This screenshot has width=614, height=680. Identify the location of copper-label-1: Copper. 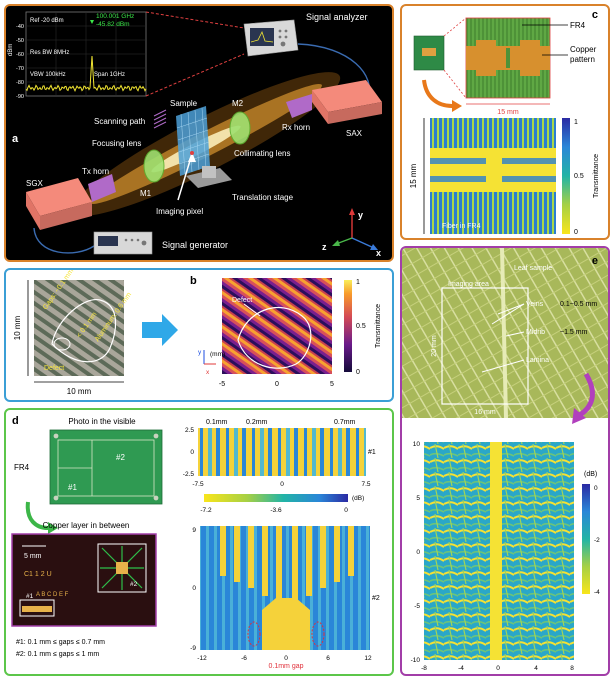
(583, 49).